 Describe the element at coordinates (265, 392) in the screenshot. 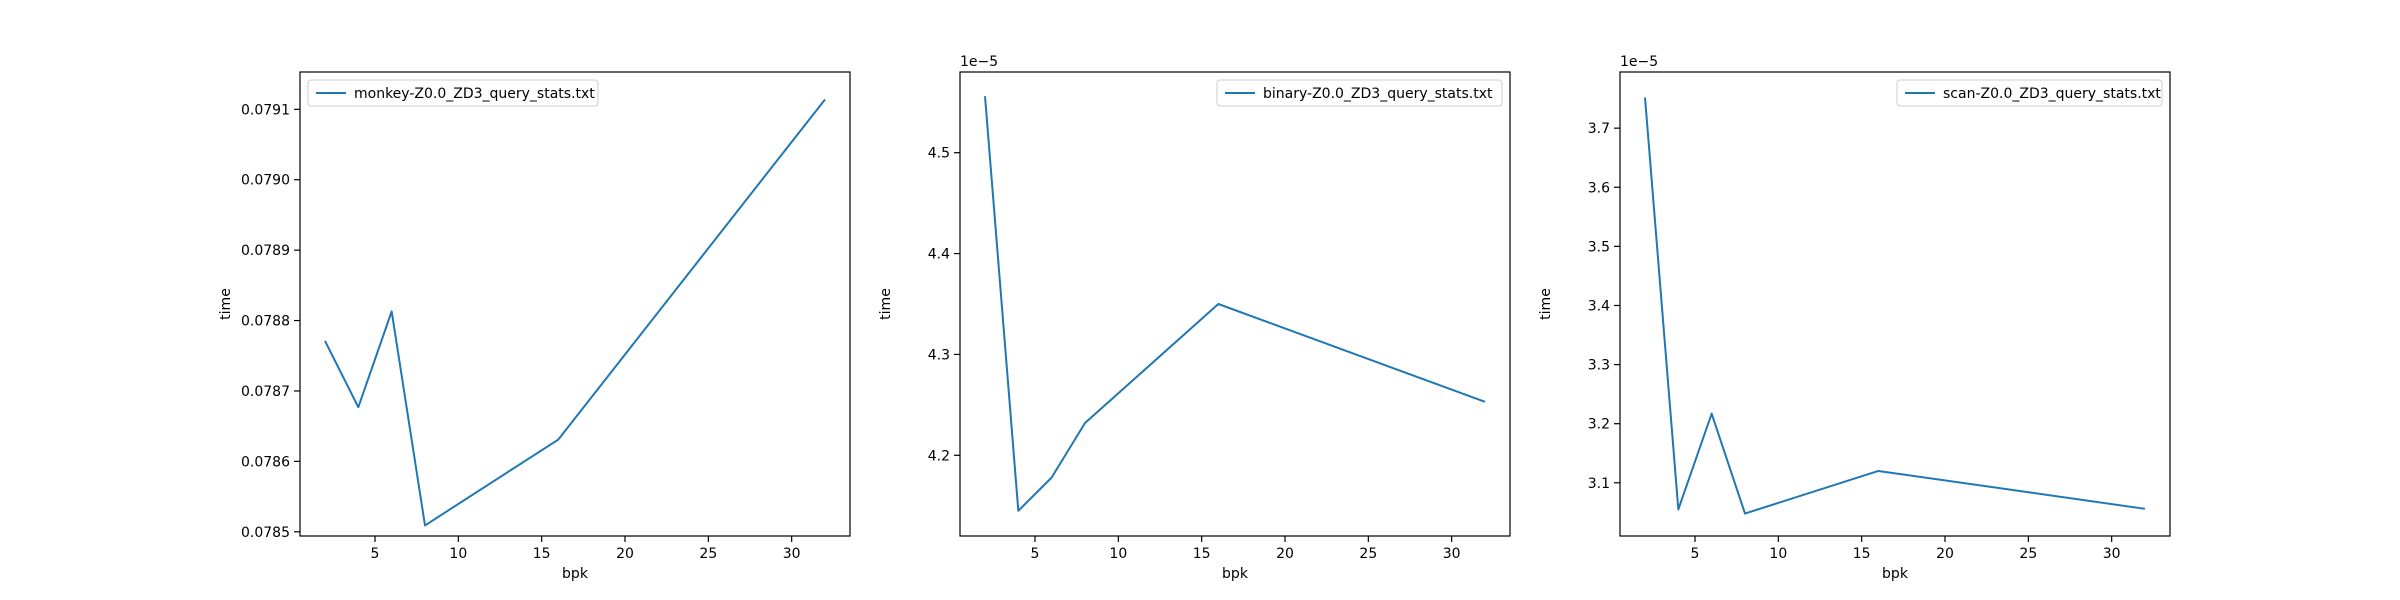

I see `y-tick-label: 0.0787` at that location.